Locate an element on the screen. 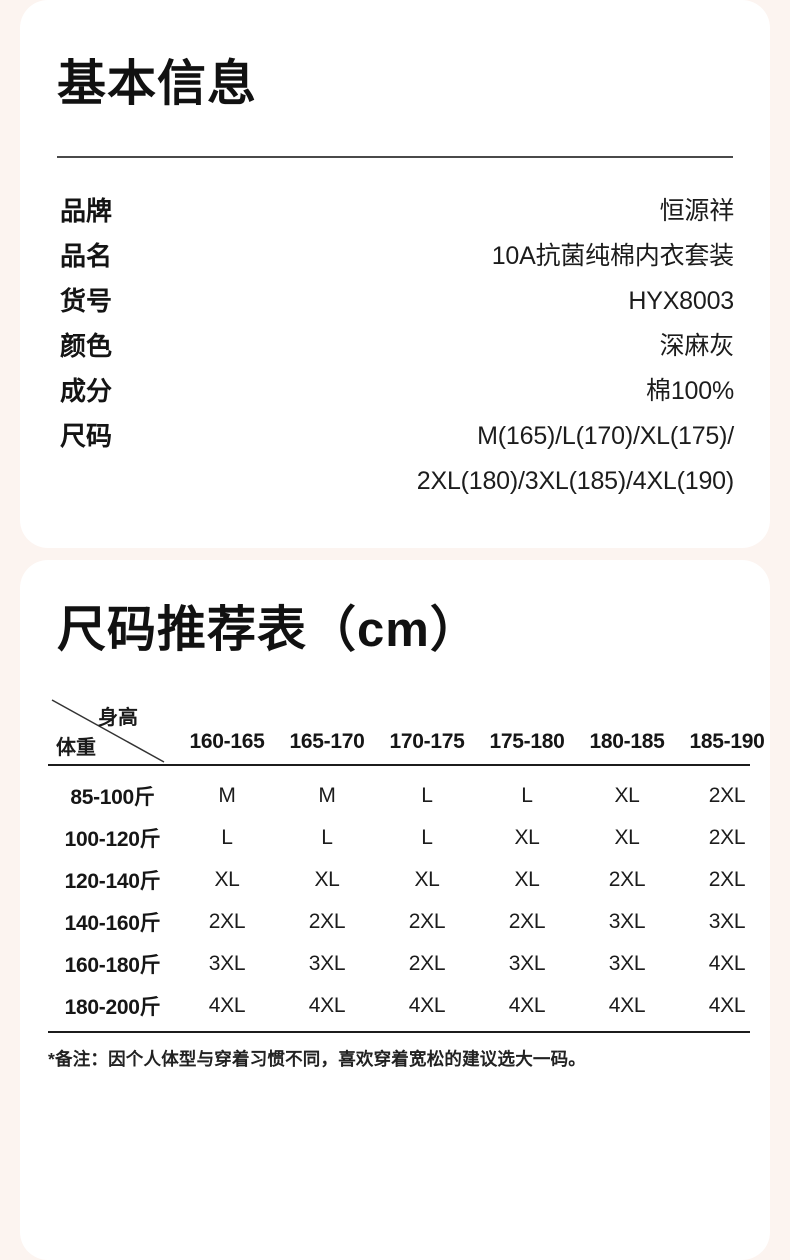  info-row-color: 颜色 深麻灰 is located at coordinates (395, 346).